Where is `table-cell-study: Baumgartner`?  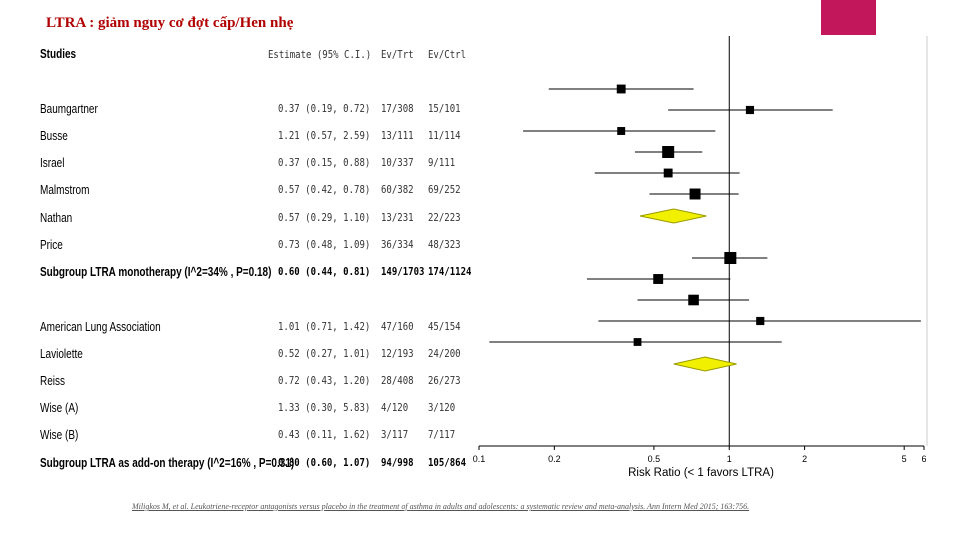
table-cell-study: Baumgartner is located at coordinates (69, 109).